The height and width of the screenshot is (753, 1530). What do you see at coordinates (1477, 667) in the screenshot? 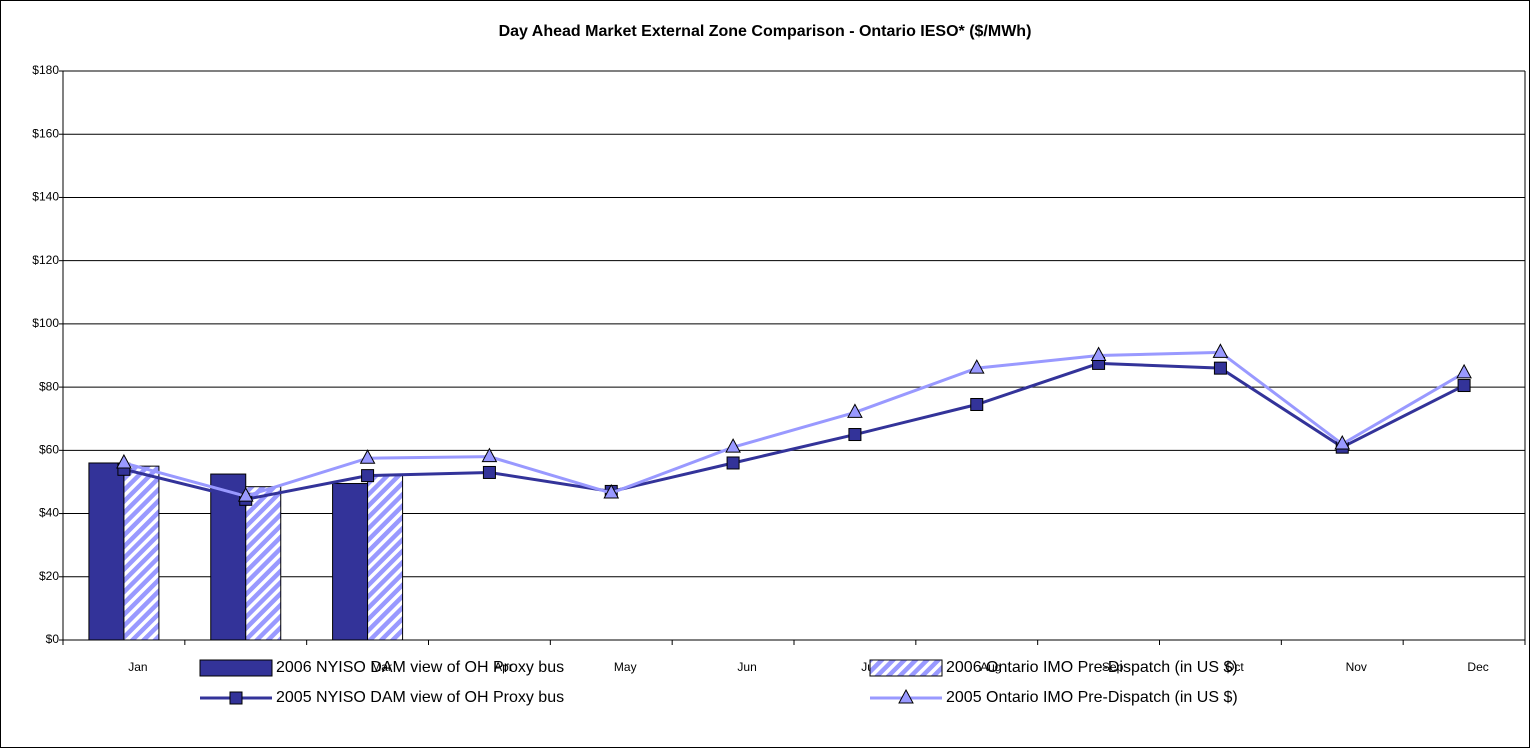
I see `x-tick-label: Dec` at bounding box center [1477, 667].